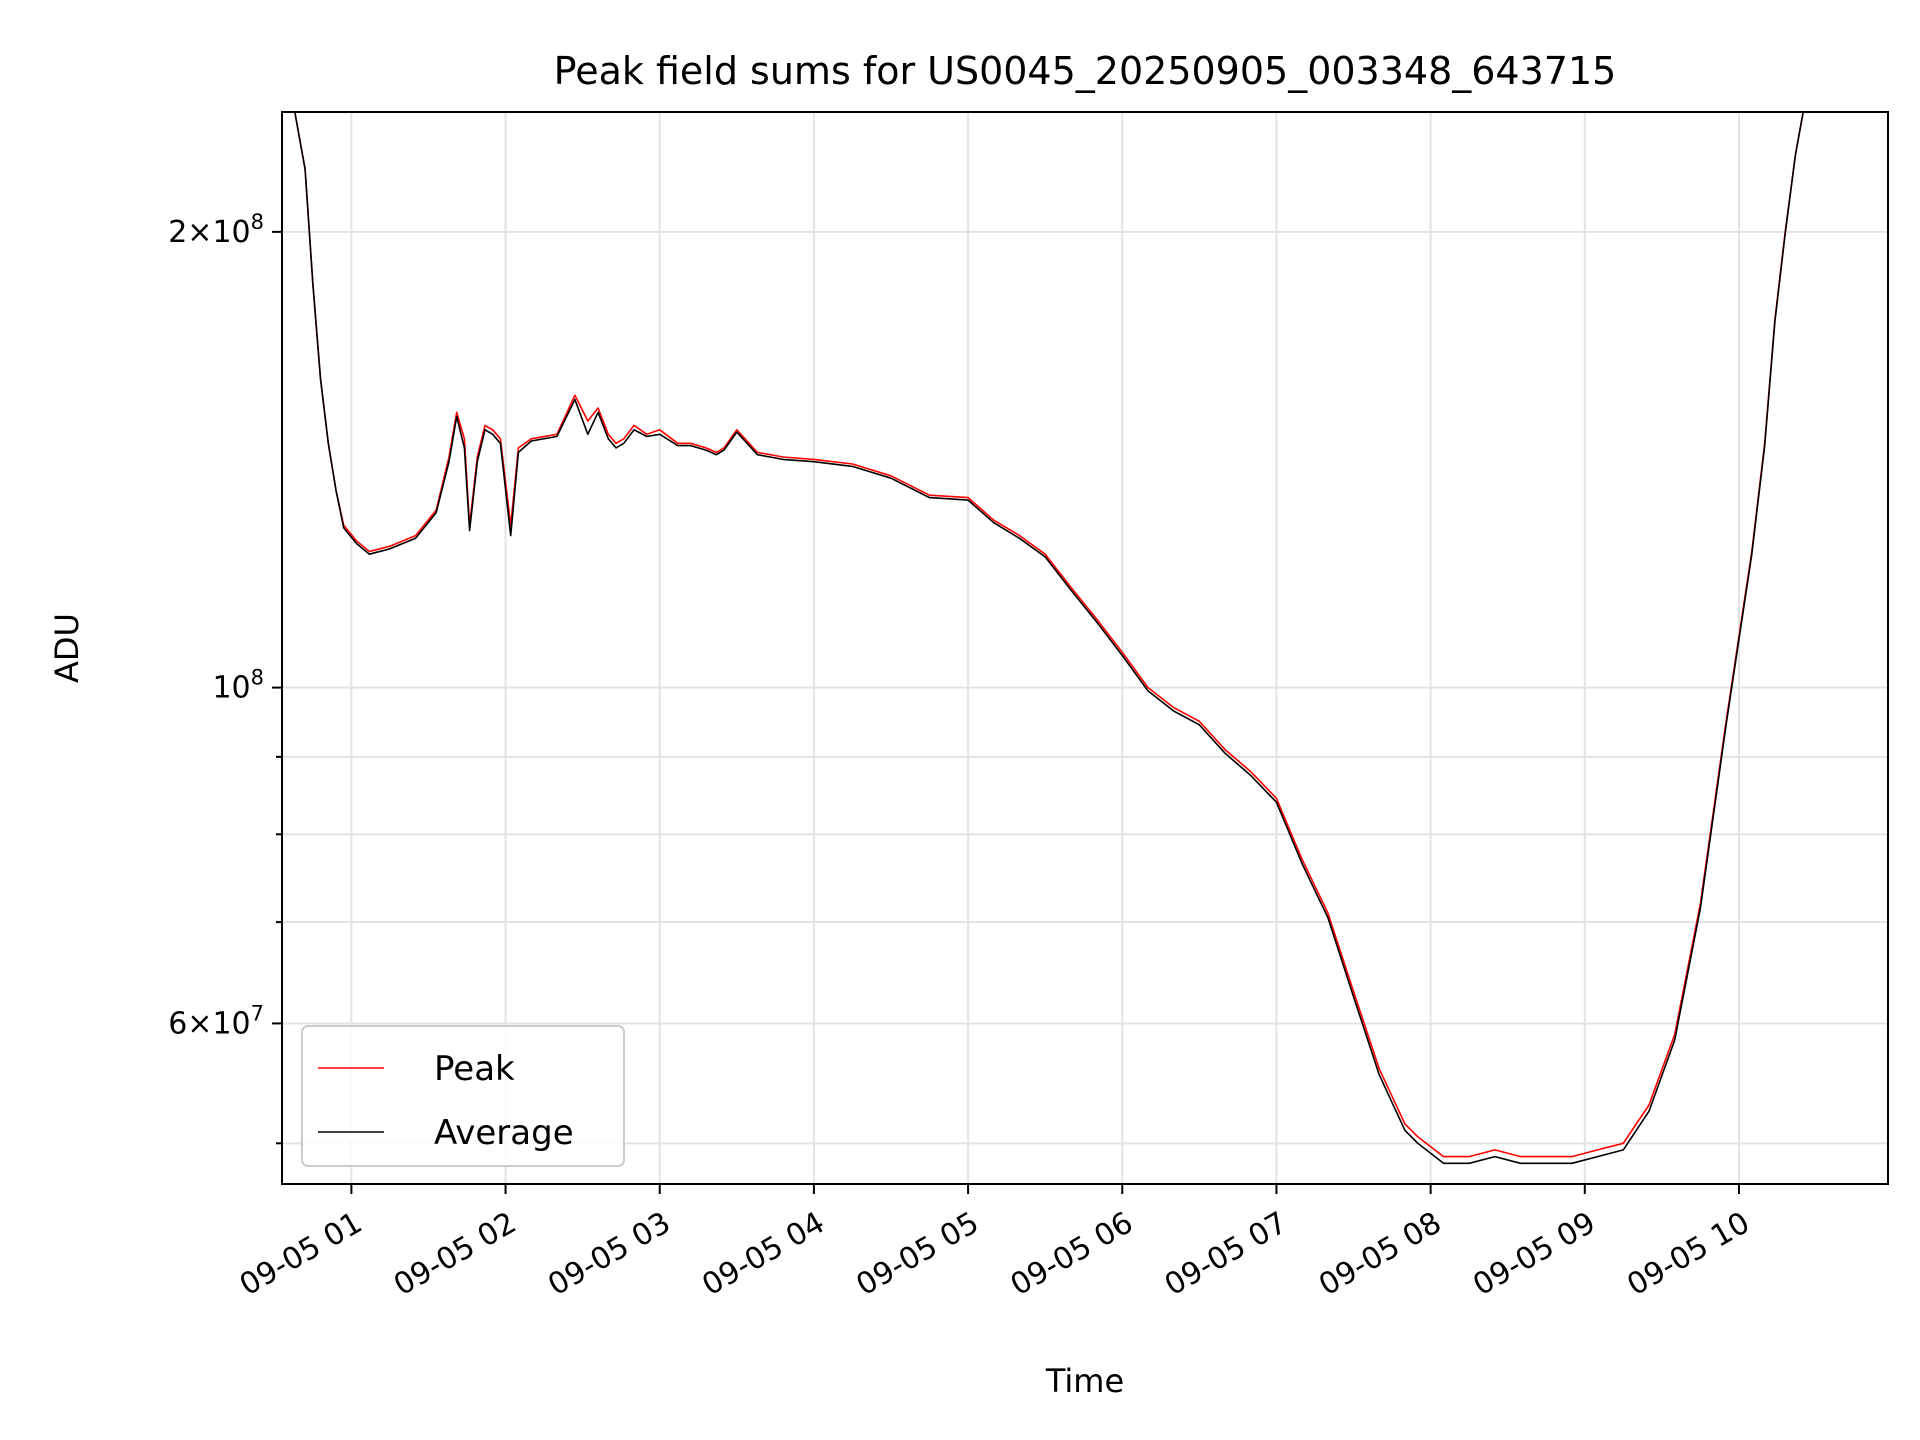 This screenshot has width=1920, height=1440. Describe the element at coordinates (474, 1069) in the screenshot. I see `legend-label-peak: Peak` at that location.